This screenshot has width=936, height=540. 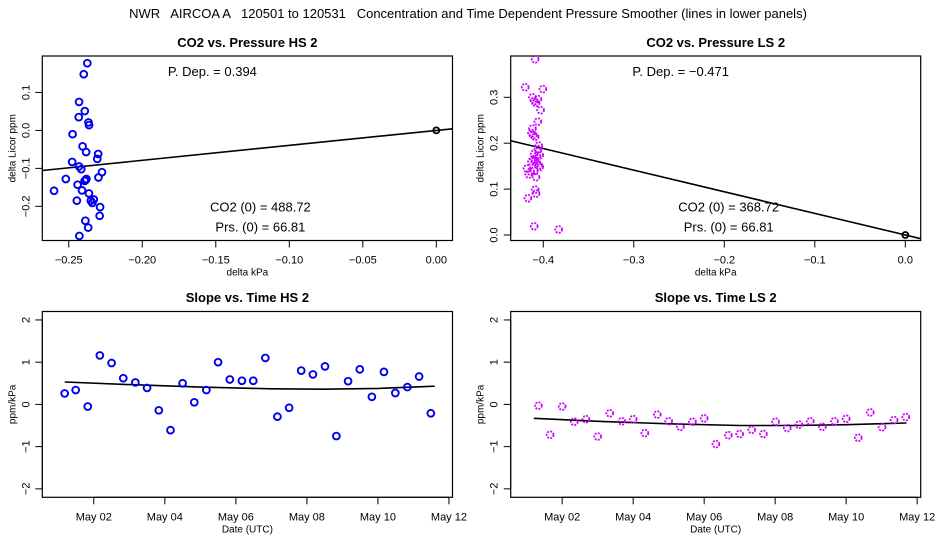 I want to click on x-tick-label: May 04, so click(x=165, y=517).